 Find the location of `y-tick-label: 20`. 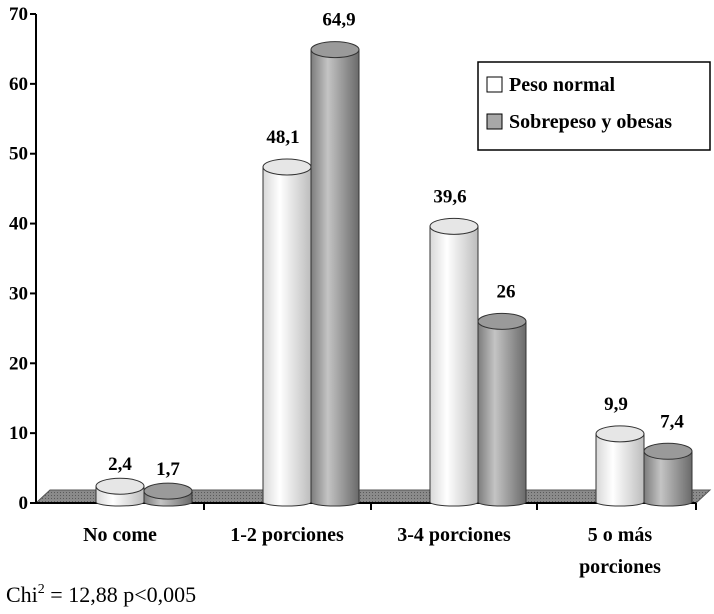

y-tick-label: 20 is located at coordinates (18, 363).